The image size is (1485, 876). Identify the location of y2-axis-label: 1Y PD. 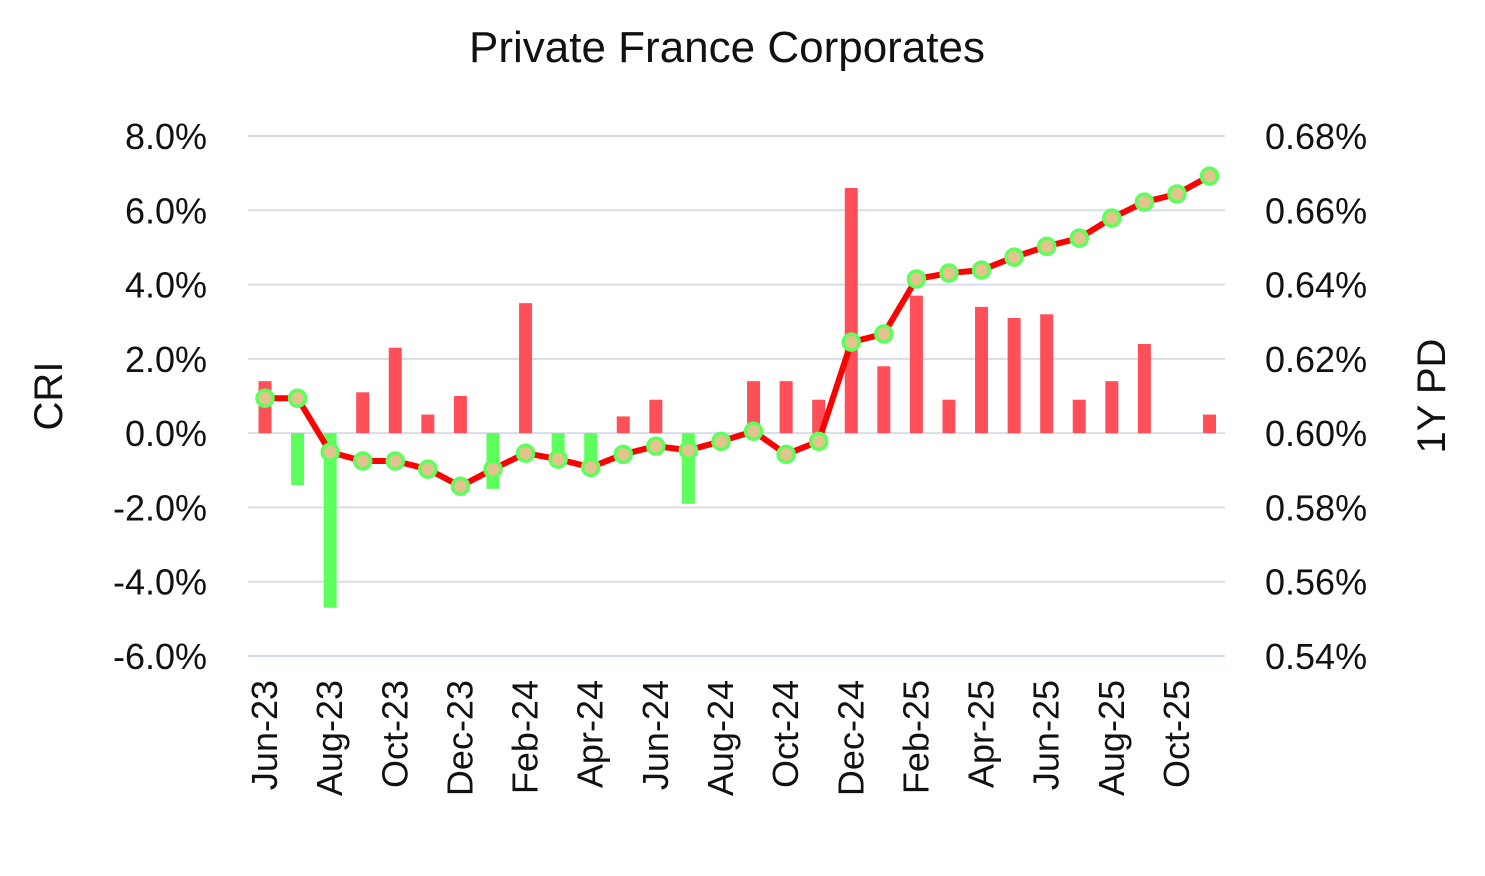
(1432, 396).